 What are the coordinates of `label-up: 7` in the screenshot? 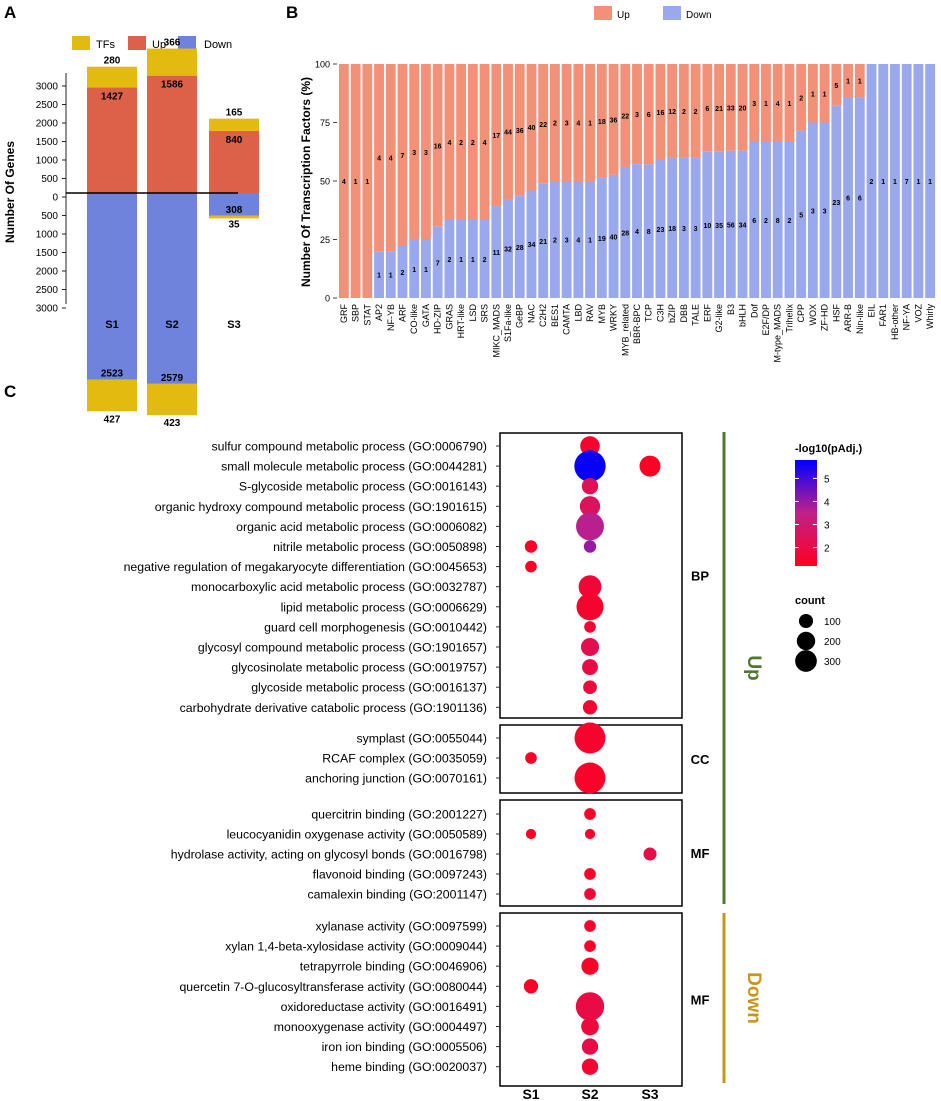 It's located at (403, 156).